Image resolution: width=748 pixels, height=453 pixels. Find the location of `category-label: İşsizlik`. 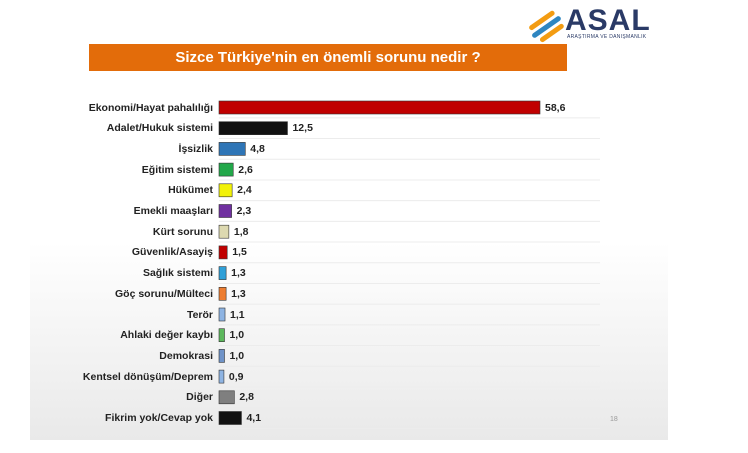

category-label: İşsizlik is located at coordinates (195, 148).